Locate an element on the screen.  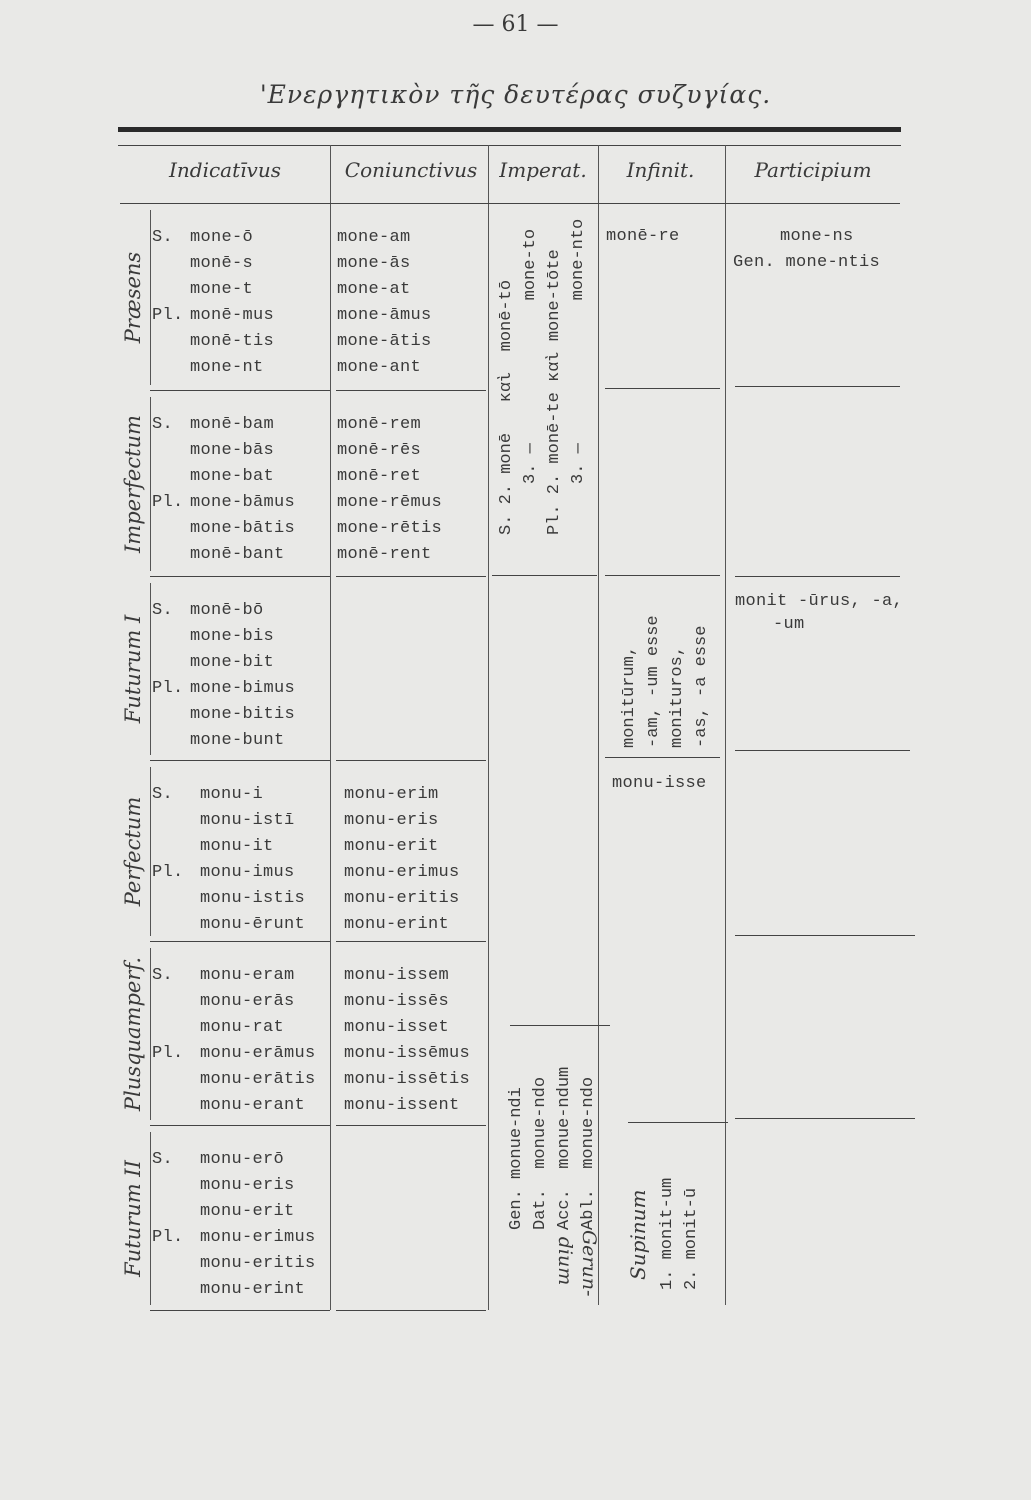
indicative-form: mone-bit is located at coordinates (232, 662).